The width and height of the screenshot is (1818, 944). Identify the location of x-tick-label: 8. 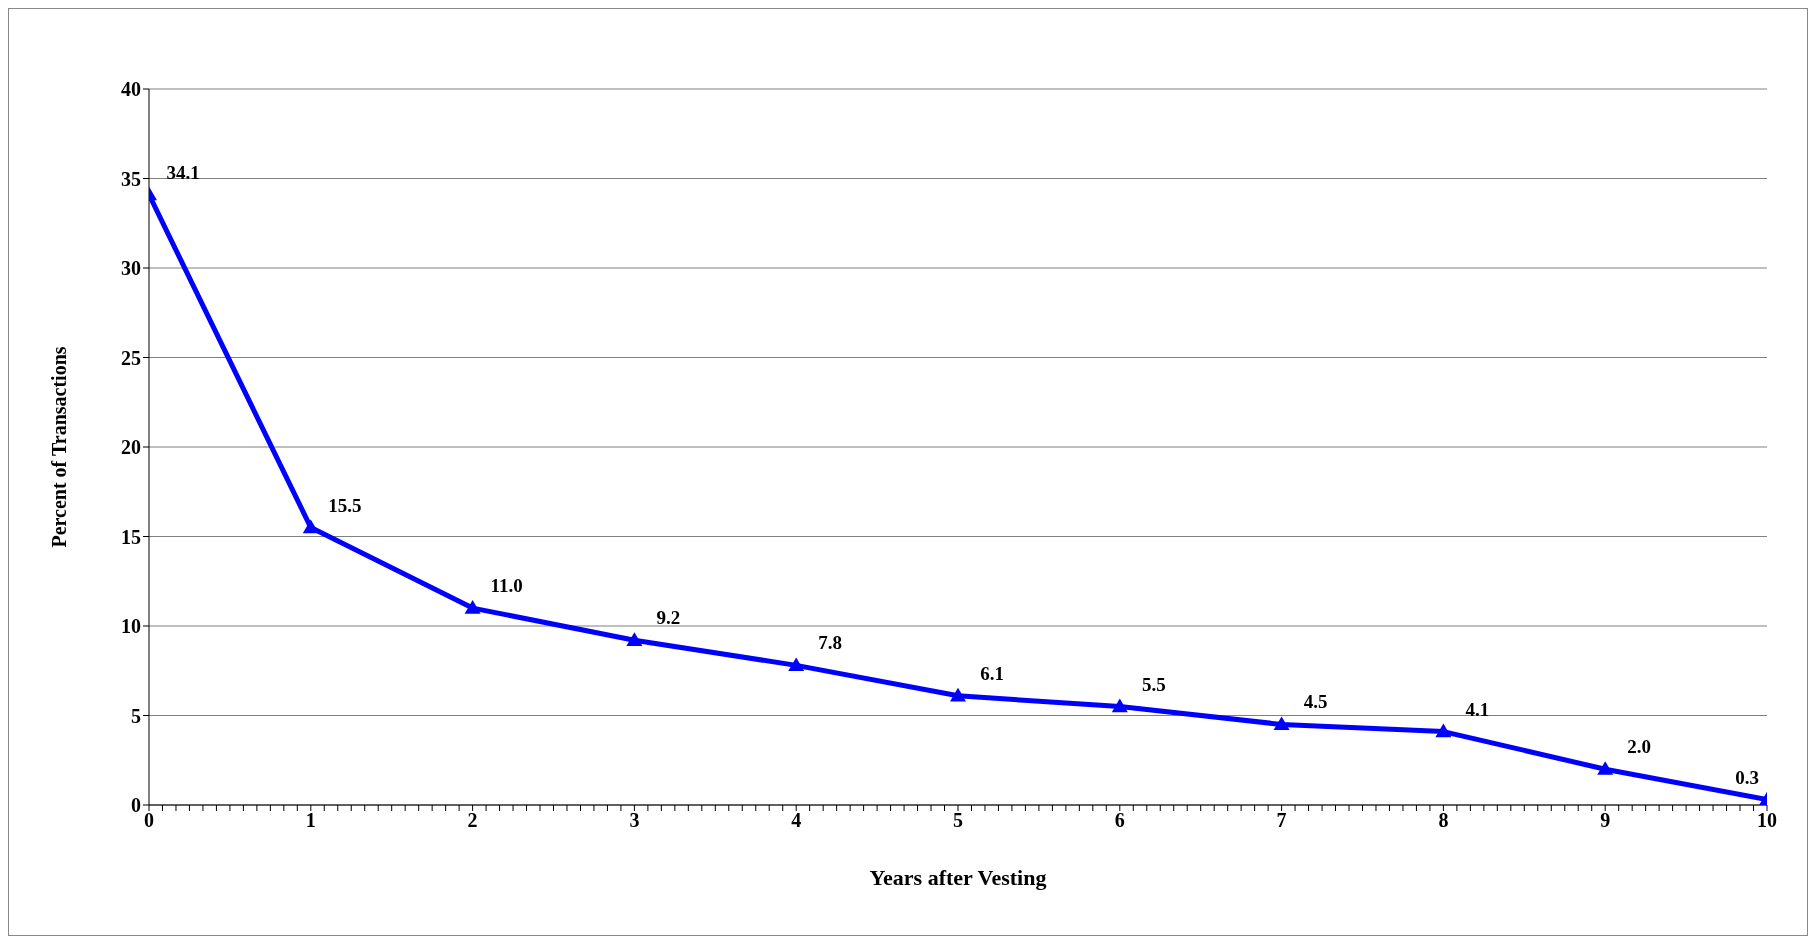
(1443, 820).